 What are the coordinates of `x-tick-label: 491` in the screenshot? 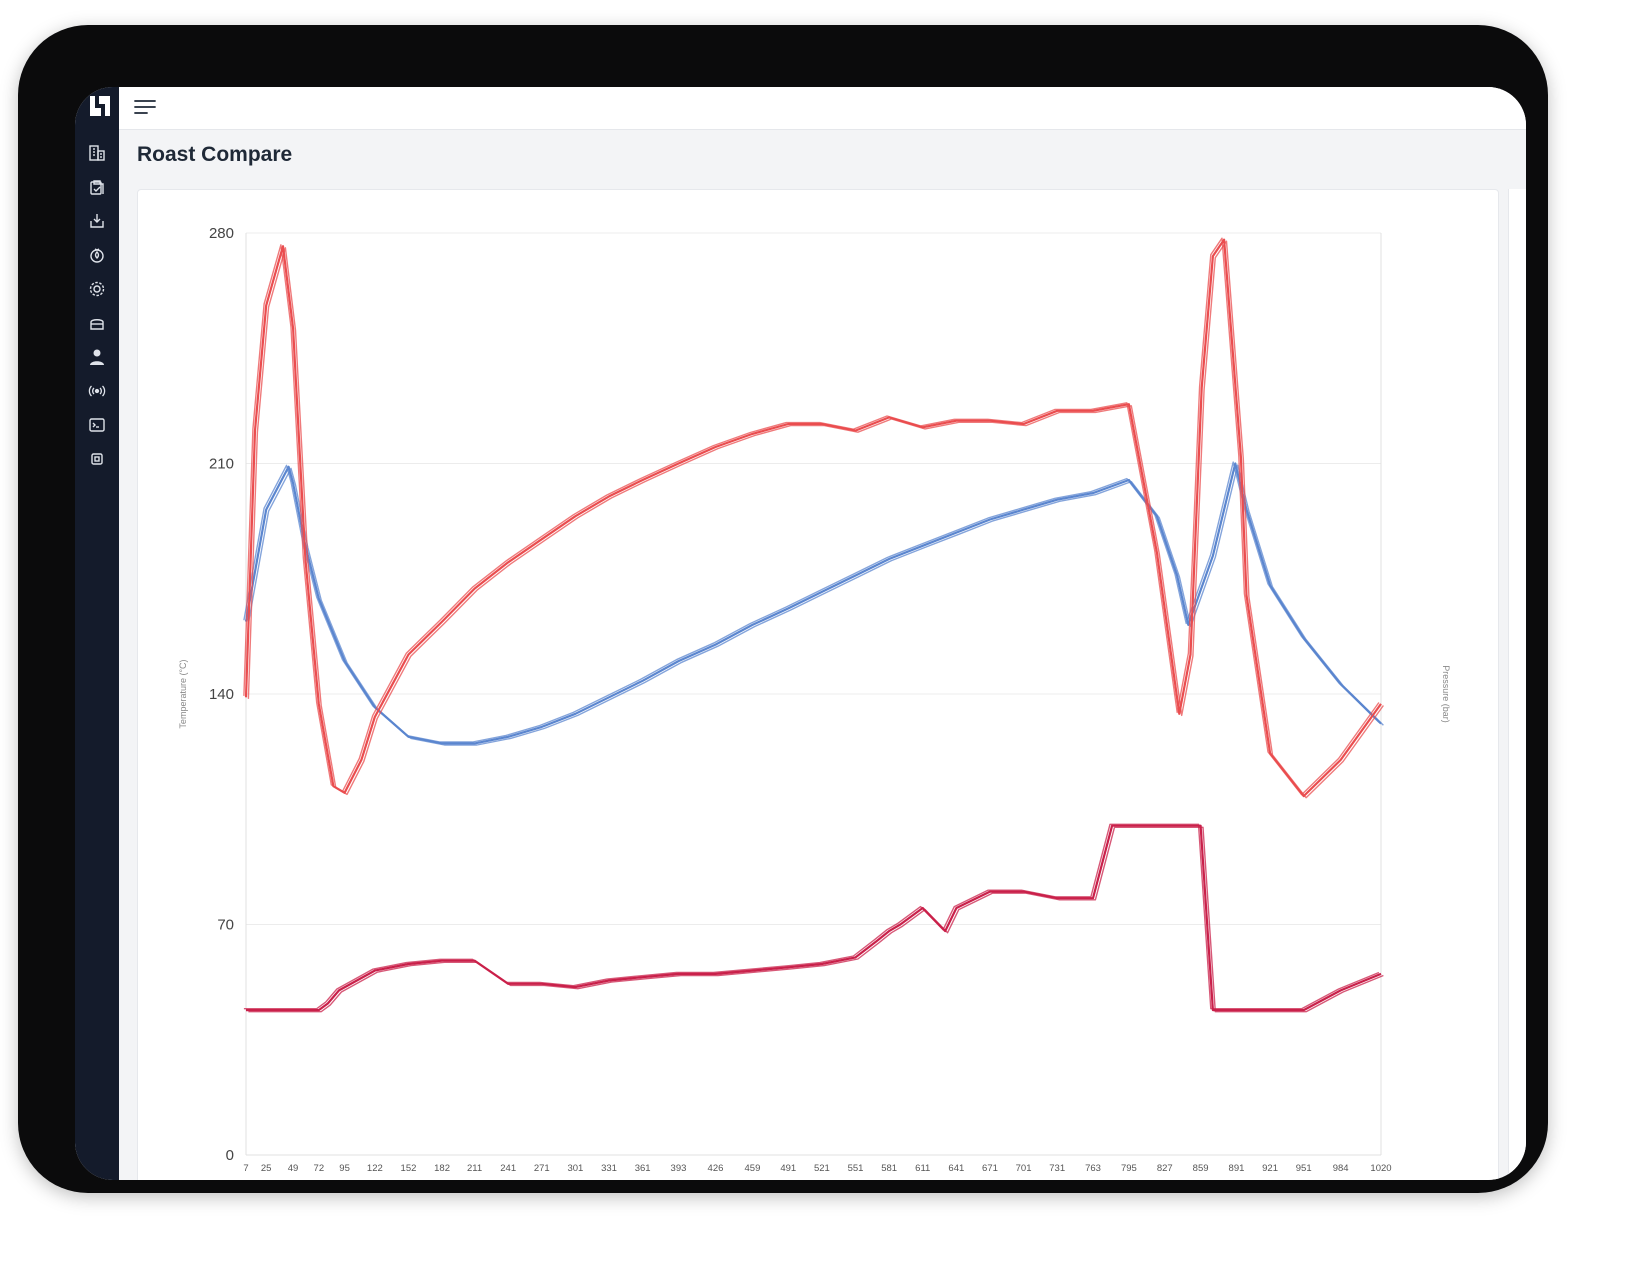 It's located at (788, 1168).